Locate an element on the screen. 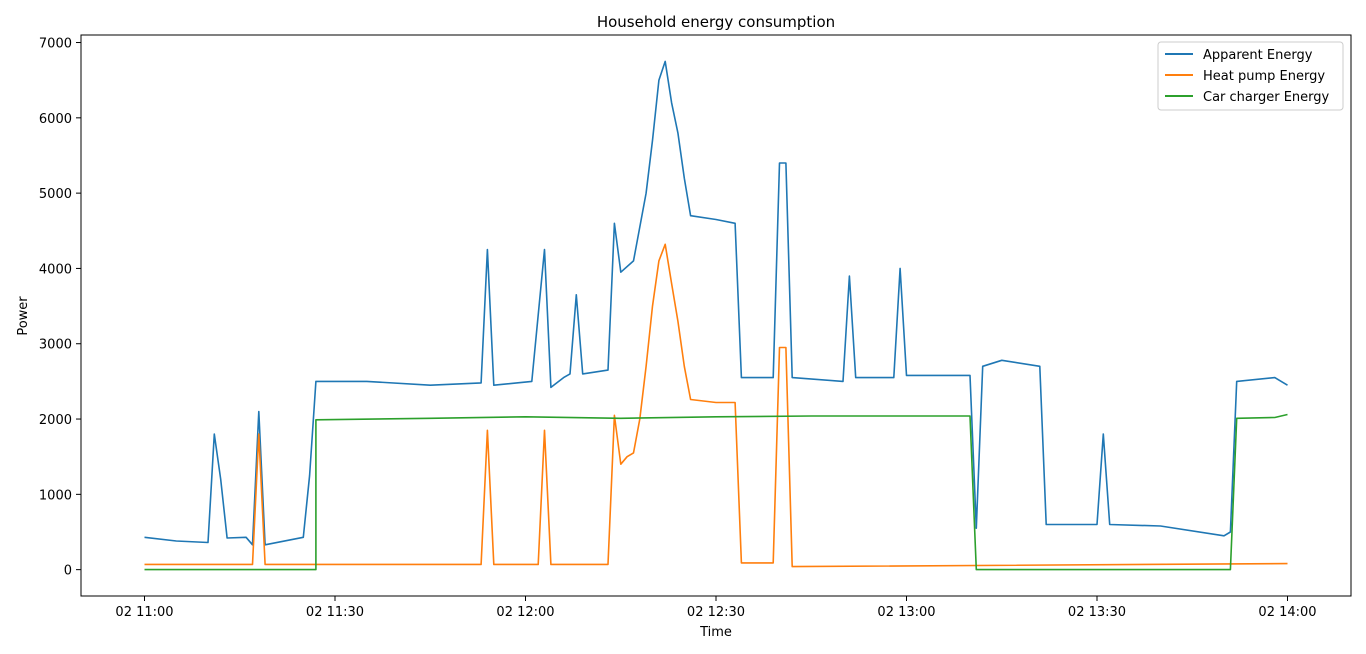 Image resolution: width=1366 pixels, height=654 pixels. x-tick-label: 02 13:30 is located at coordinates (1097, 612).